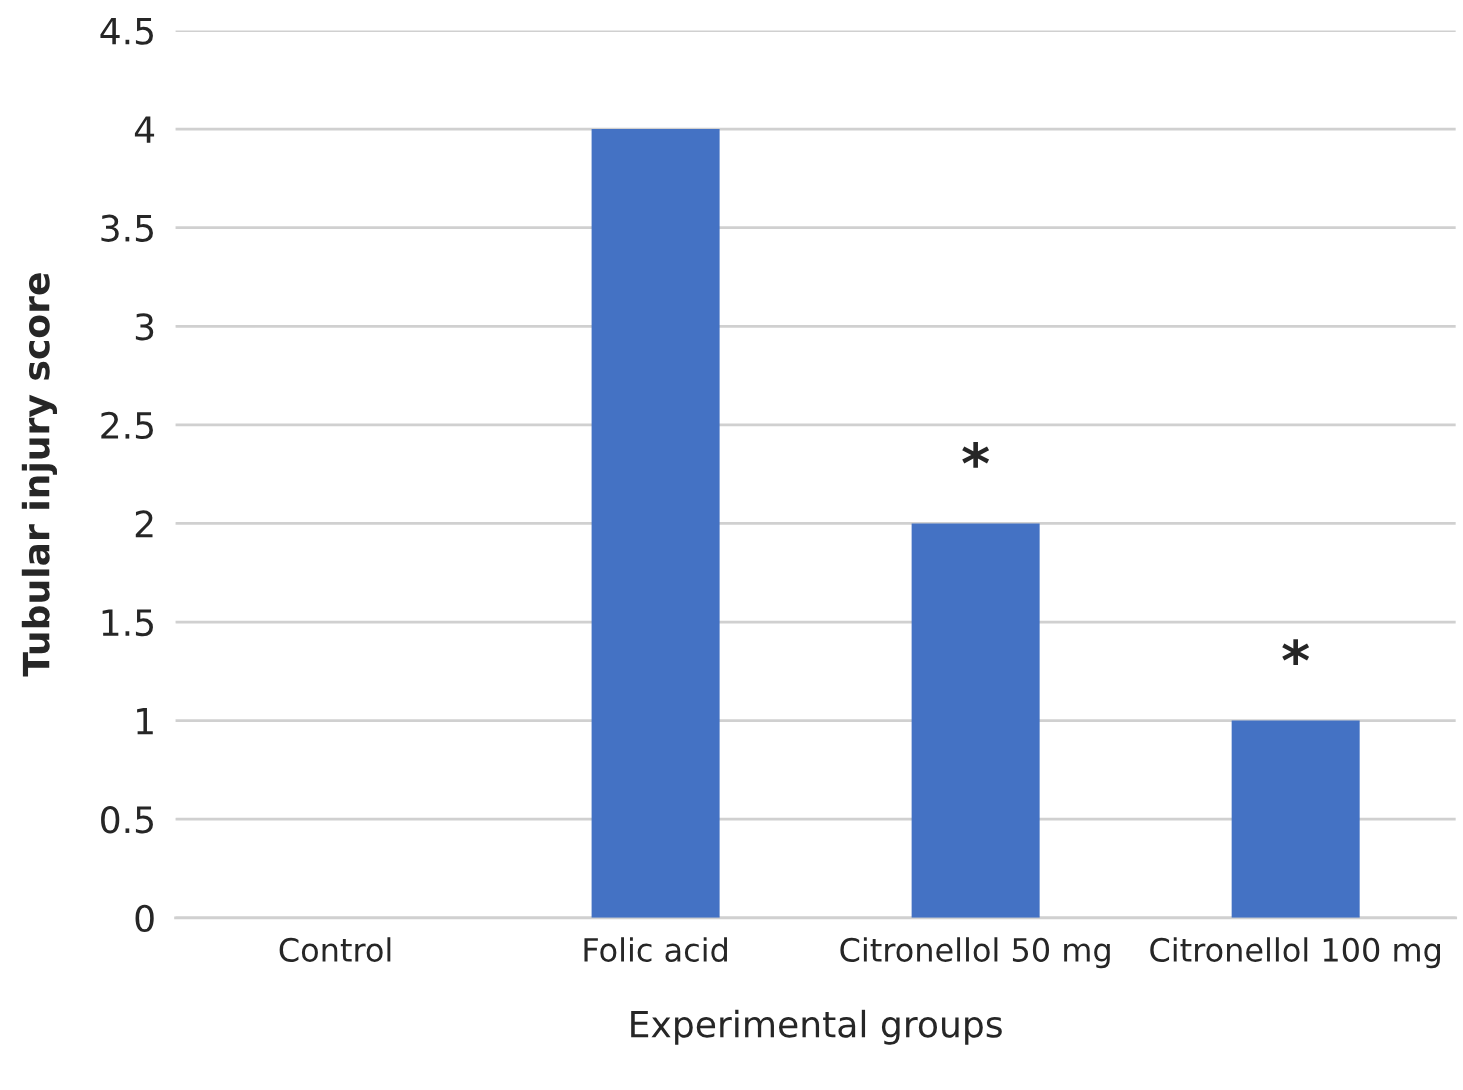  What do you see at coordinates (126, 31) in the screenshot?
I see `y-tick-label: 4.5` at bounding box center [126, 31].